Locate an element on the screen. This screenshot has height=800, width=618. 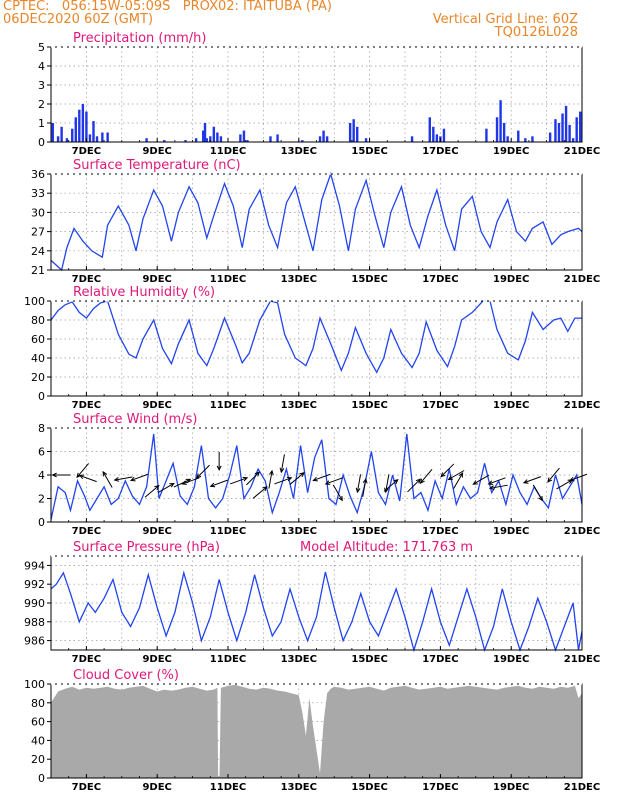
panel-frame is located at coordinates (316, 348).